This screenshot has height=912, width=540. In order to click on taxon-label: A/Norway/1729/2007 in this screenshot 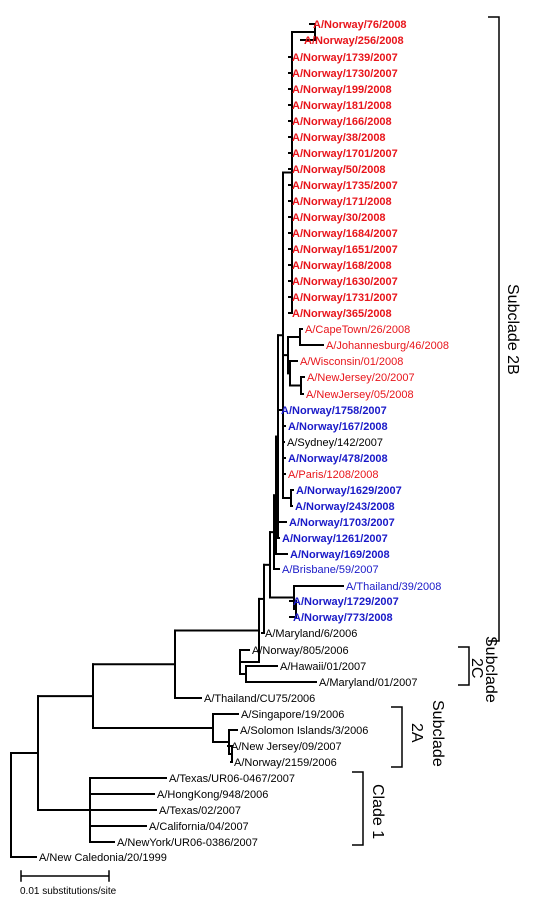, I will do `click(346, 602)`.